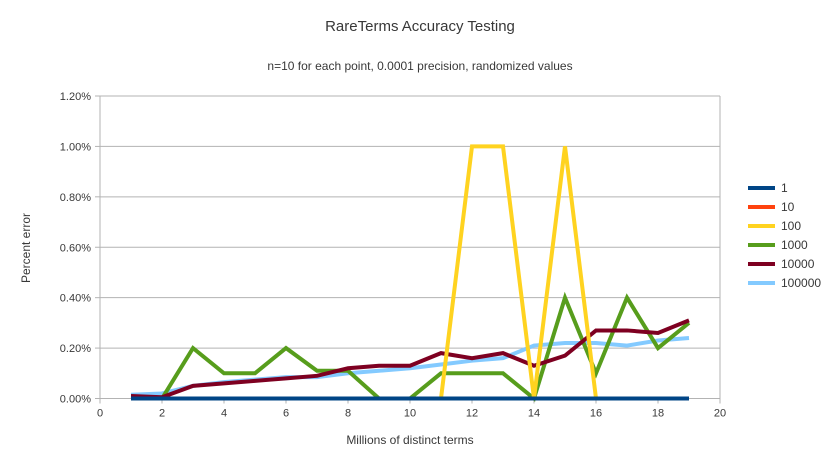 The width and height of the screenshot is (836, 470). I want to click on x-tick-label: 8, so click(348, 414).